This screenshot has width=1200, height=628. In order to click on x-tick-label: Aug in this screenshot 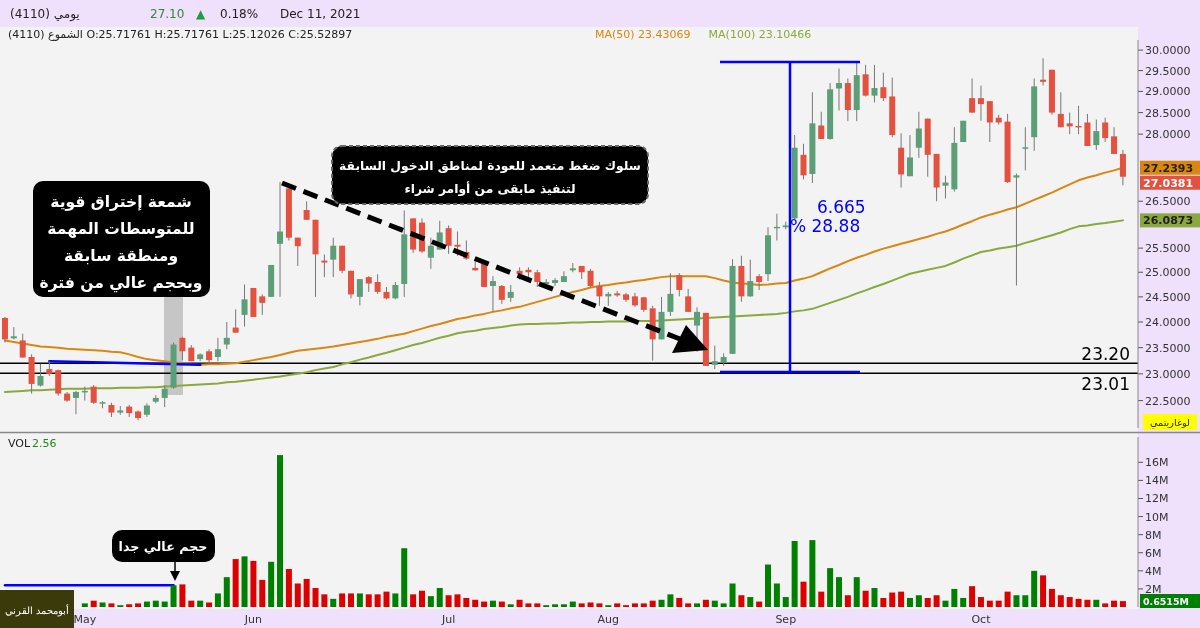, I will do `click(608, 619)`.